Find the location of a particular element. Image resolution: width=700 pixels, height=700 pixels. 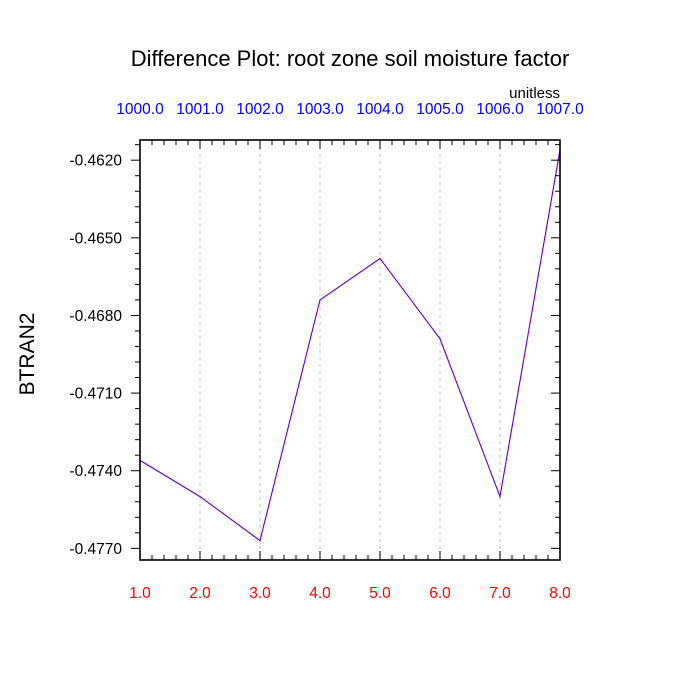

x-tick-label-top: 1007.0 is located at coordinates (560, 109).